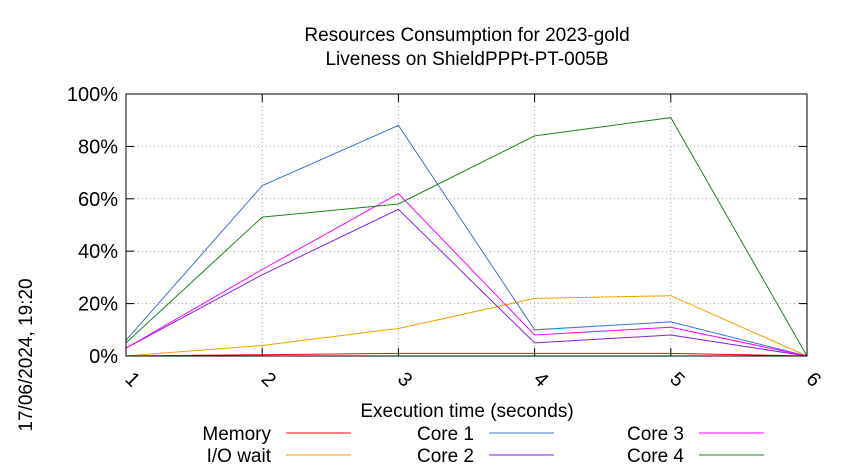 The width and height of the screenshot is (850, 475). I want to click on series-line-i-o-wait, so click(466, 326).